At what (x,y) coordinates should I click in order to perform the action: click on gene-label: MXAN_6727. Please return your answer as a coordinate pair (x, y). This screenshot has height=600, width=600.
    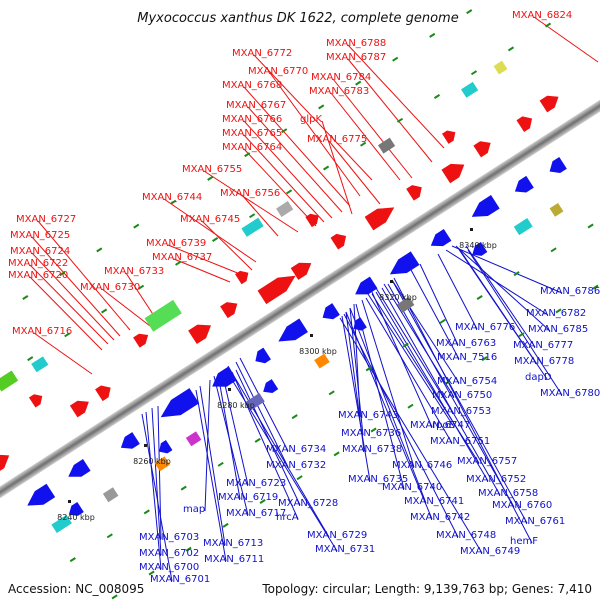
    Looking at the image, I should click on (46, 219).